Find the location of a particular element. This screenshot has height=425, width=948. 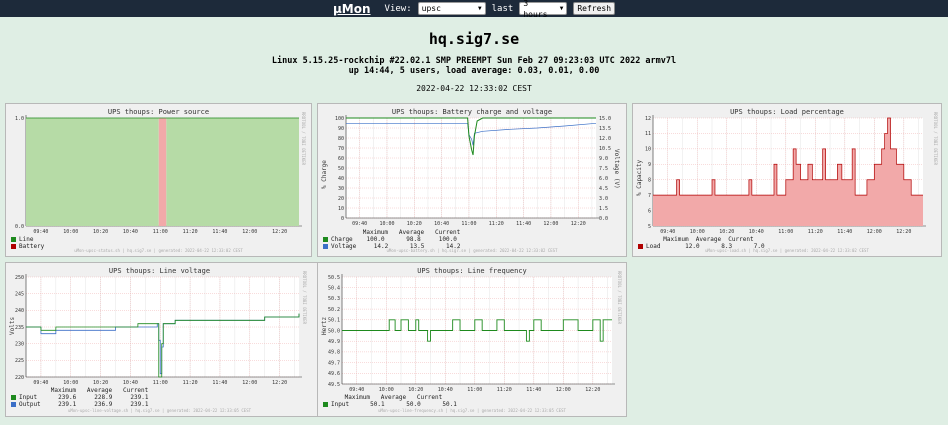

y-tick-label: 0.0 is located at coordinates (19, 227).